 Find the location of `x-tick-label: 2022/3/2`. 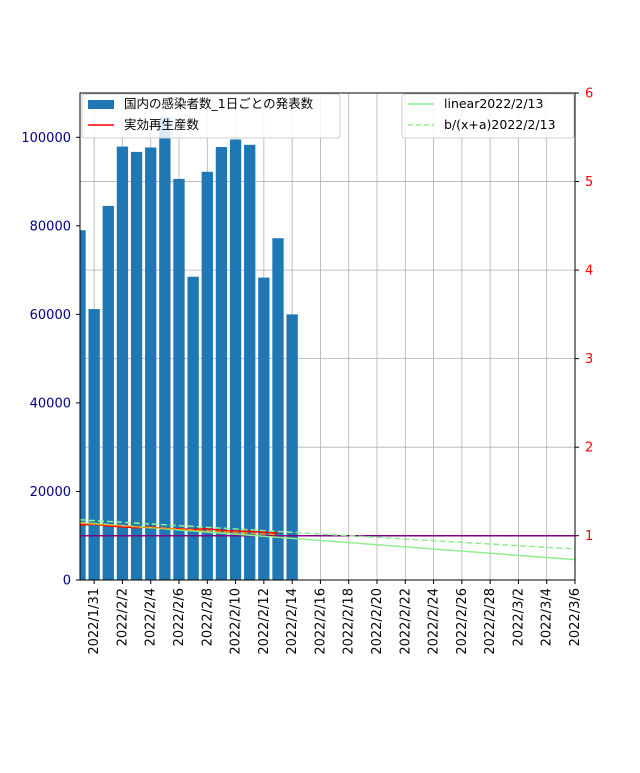

x-tick-label: 2022/3/2 is located at coordinates (518, 617).